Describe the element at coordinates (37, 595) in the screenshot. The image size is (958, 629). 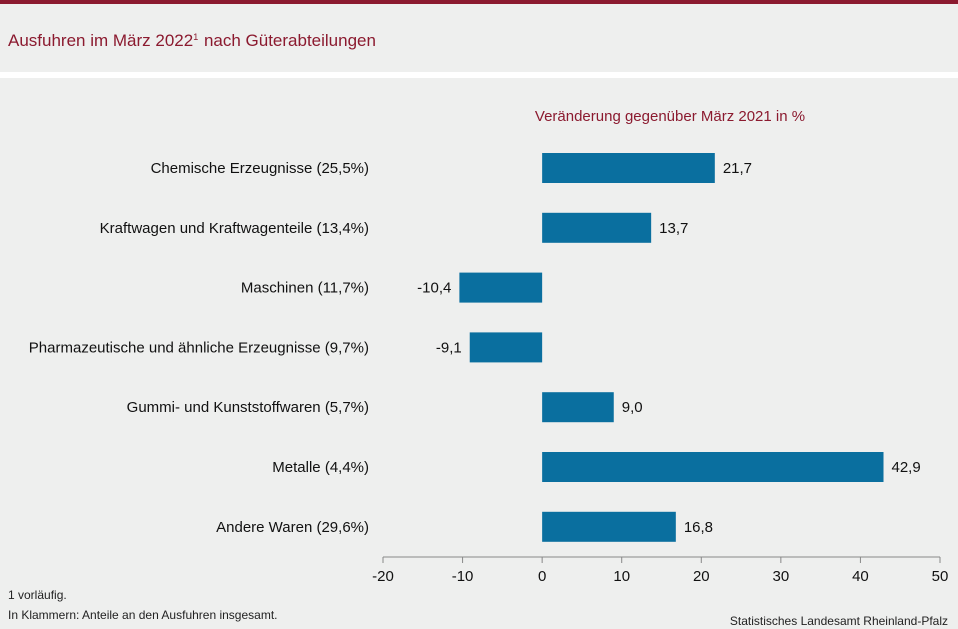
I see `footnote-preliminary: 1 vorläufig.` at that location.